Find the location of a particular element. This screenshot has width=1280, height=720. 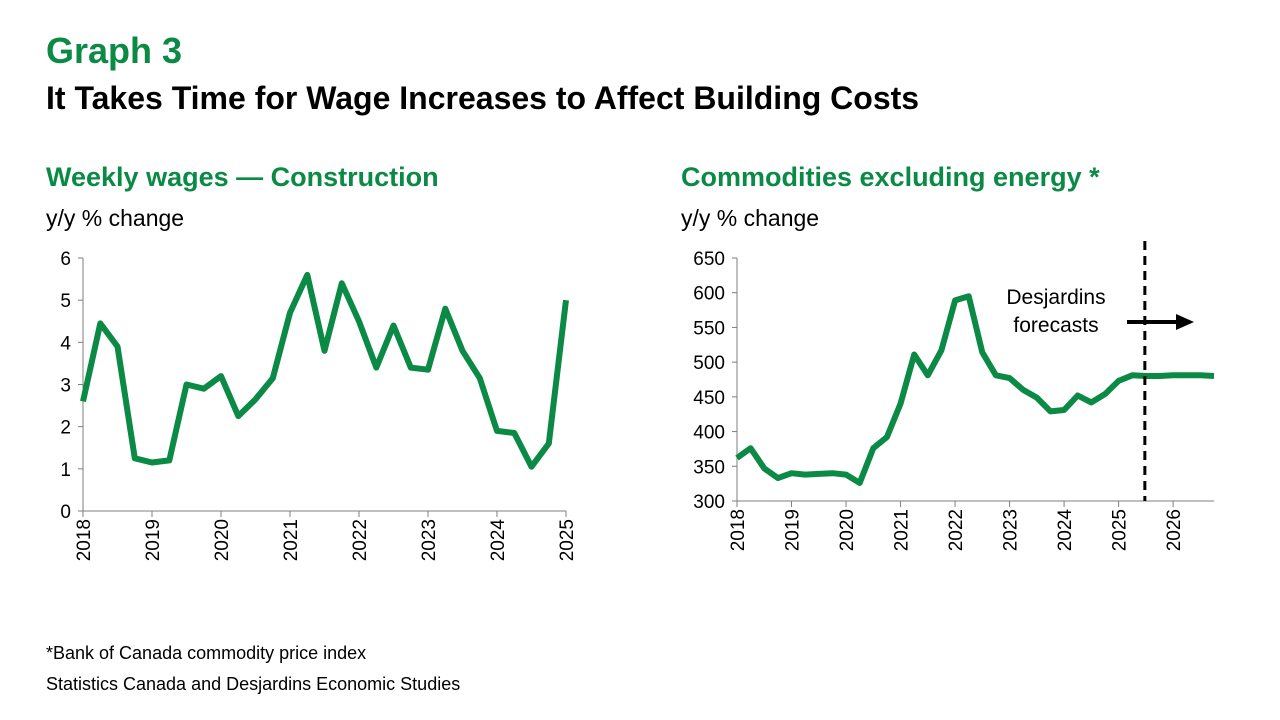

forecast-arrow-head is located at coordinates (1185, 322).